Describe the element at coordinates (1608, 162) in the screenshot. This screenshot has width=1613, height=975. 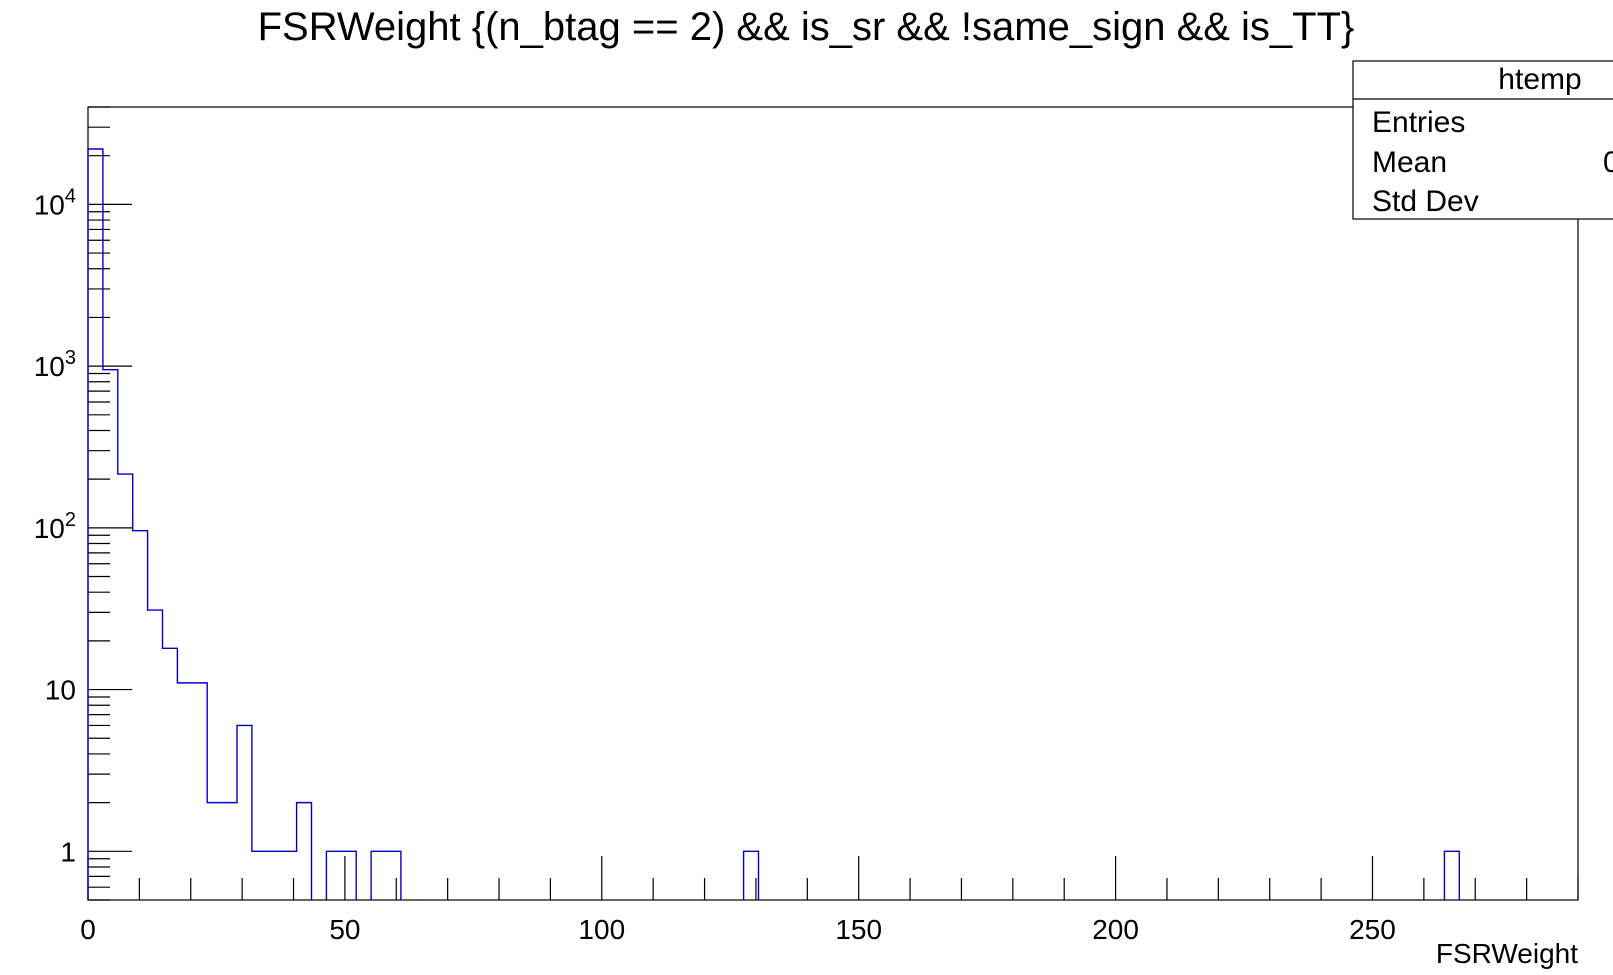
I see `stats-mean-value: 0` at that location.